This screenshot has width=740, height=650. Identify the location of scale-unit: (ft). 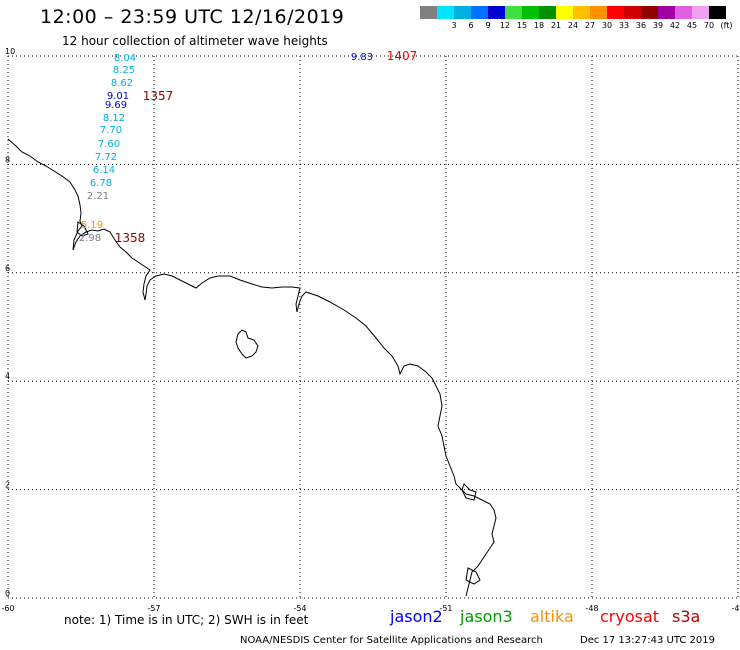
(726, 25).